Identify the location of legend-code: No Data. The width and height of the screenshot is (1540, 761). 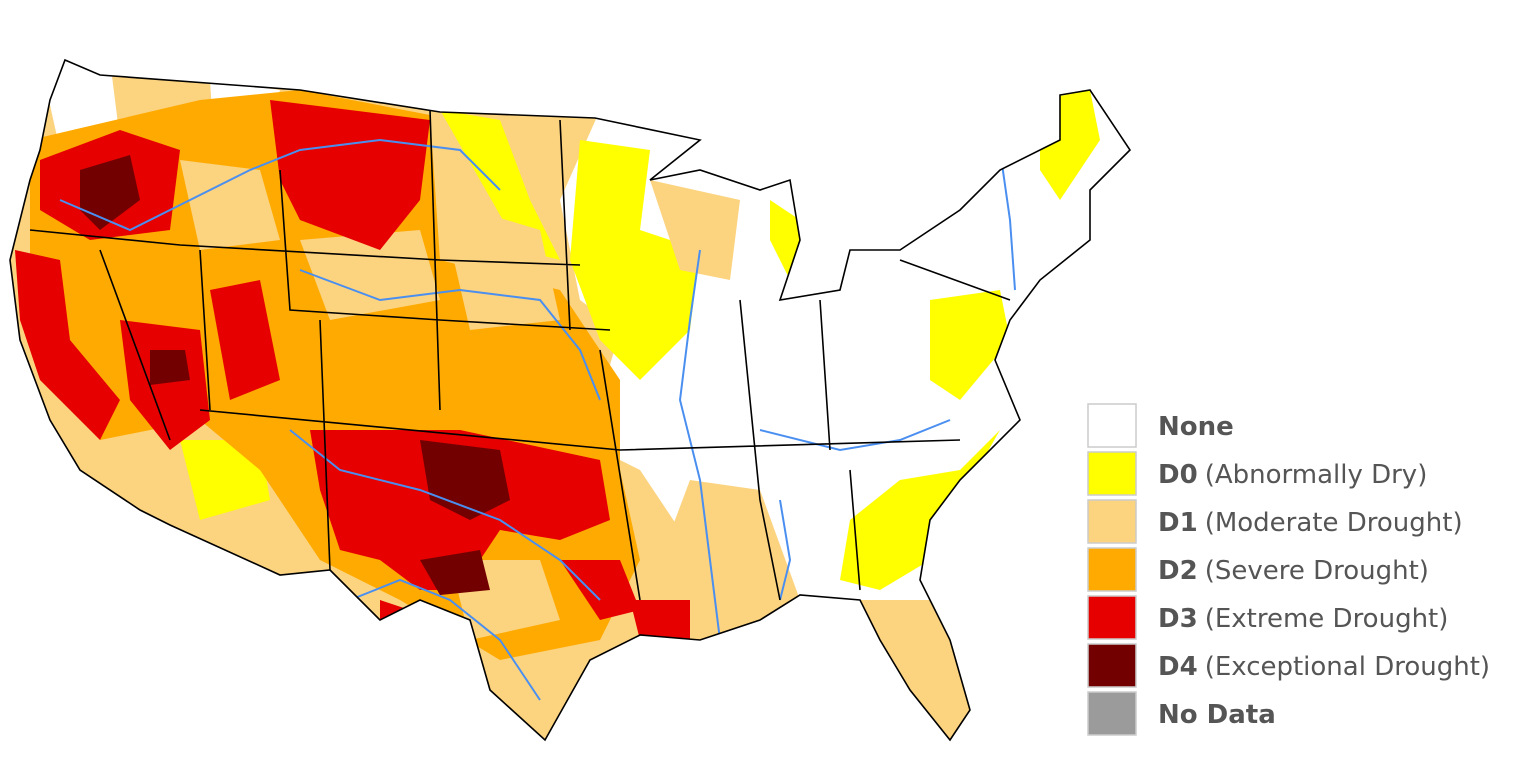
(1217, 715).